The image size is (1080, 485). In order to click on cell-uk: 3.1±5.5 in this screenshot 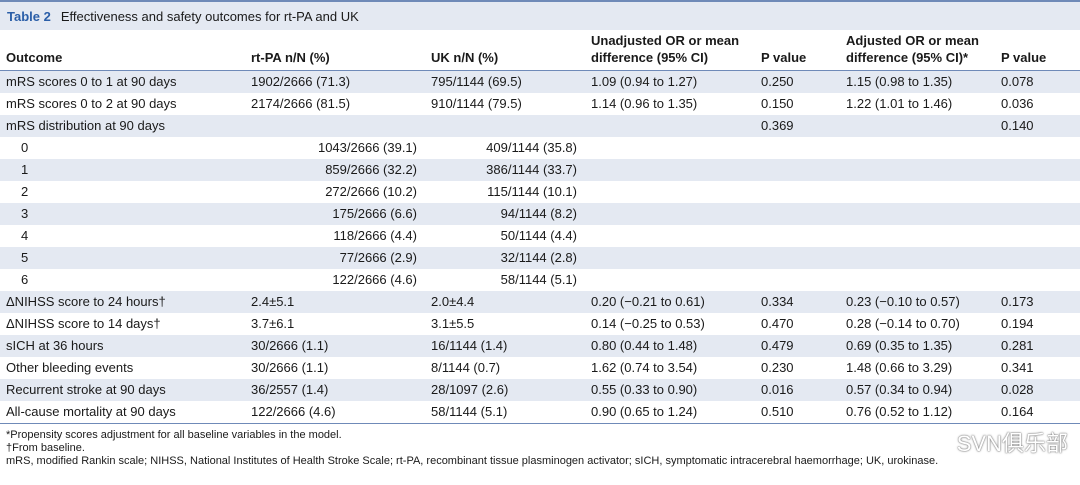, I will do `click(453, 323)`.